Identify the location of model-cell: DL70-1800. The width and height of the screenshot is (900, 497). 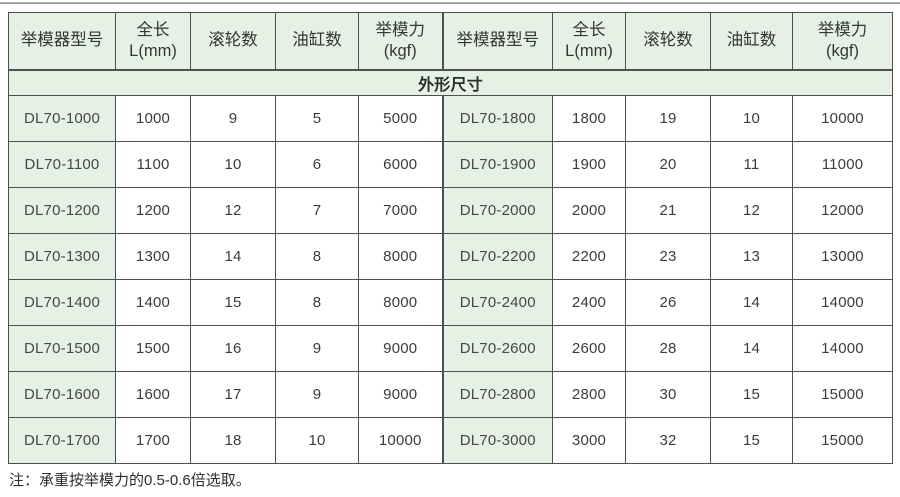
(497, 118).